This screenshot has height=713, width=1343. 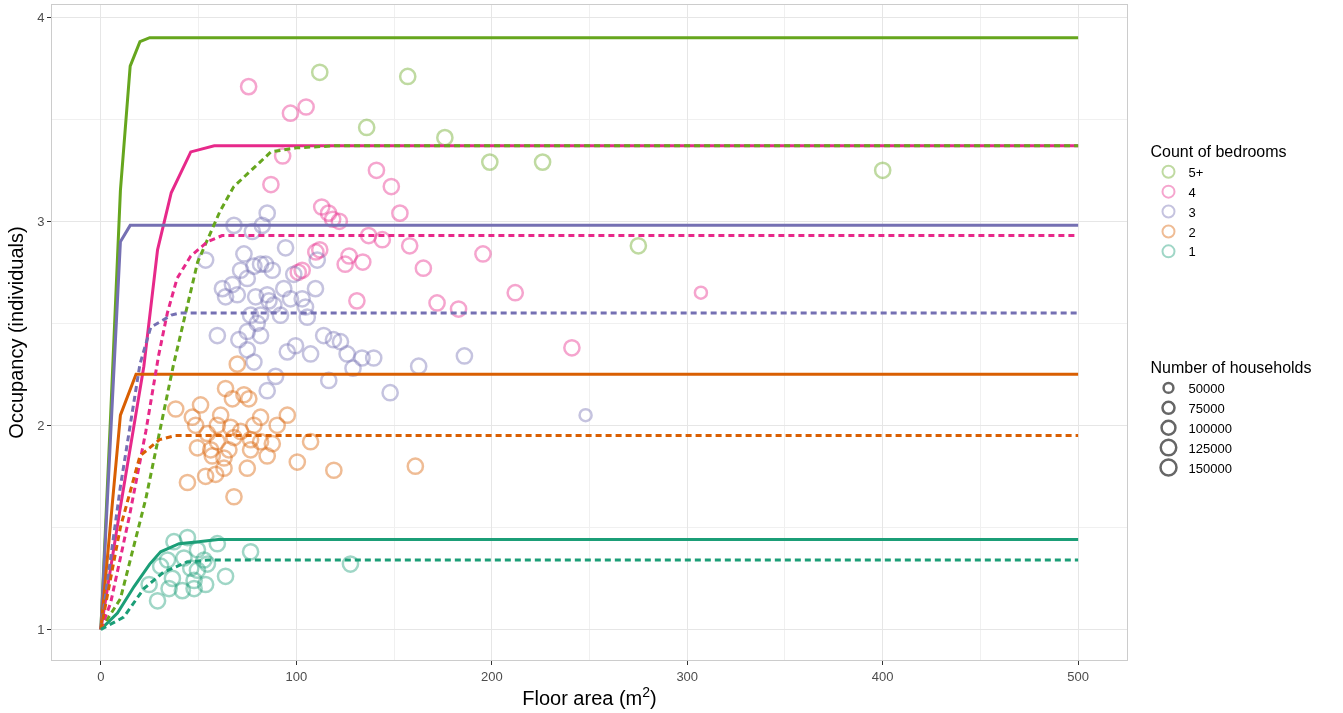 I want to click on legend-label: 150000, so click(x=1210, y=468).